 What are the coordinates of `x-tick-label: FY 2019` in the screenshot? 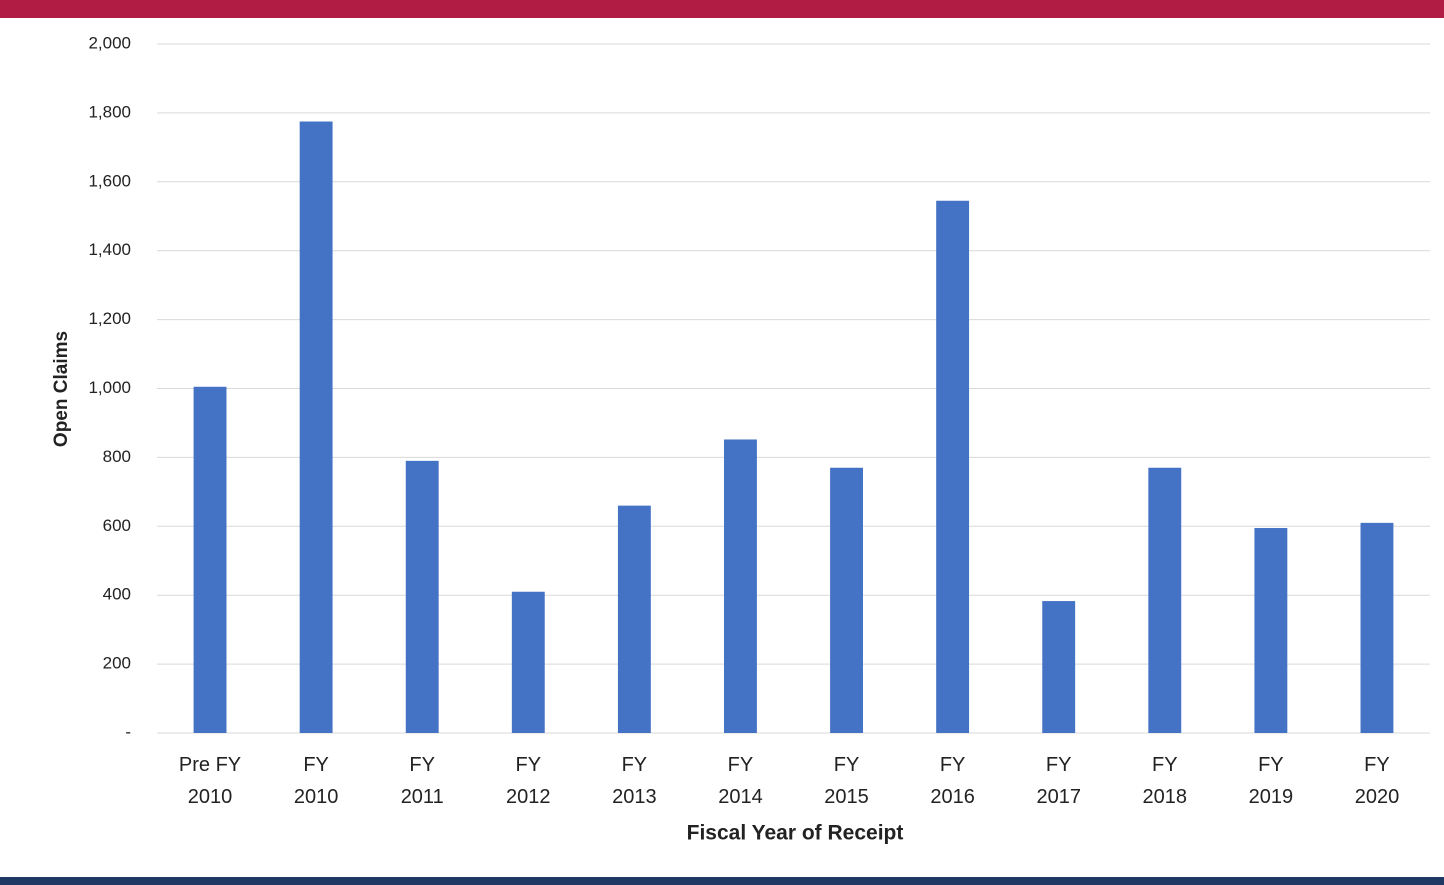 It's located at (1271, 781).